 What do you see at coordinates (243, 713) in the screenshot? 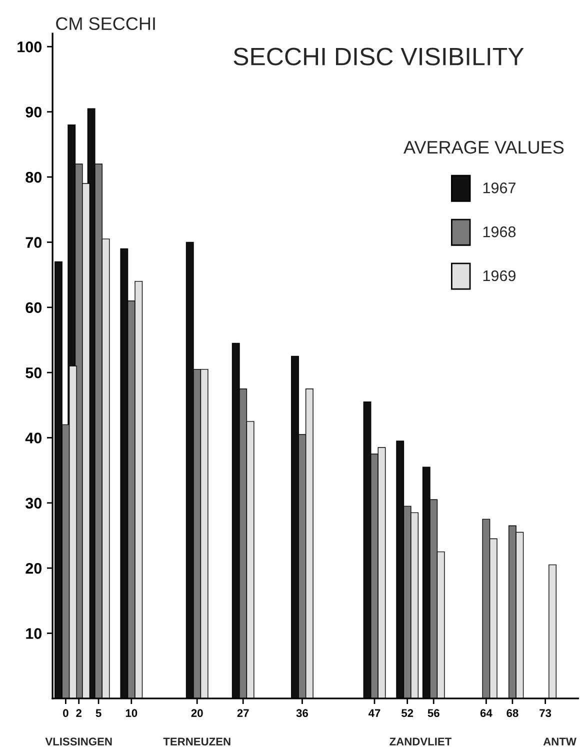
I see `x-tick-label: 27` at bounding box center [243, 713].